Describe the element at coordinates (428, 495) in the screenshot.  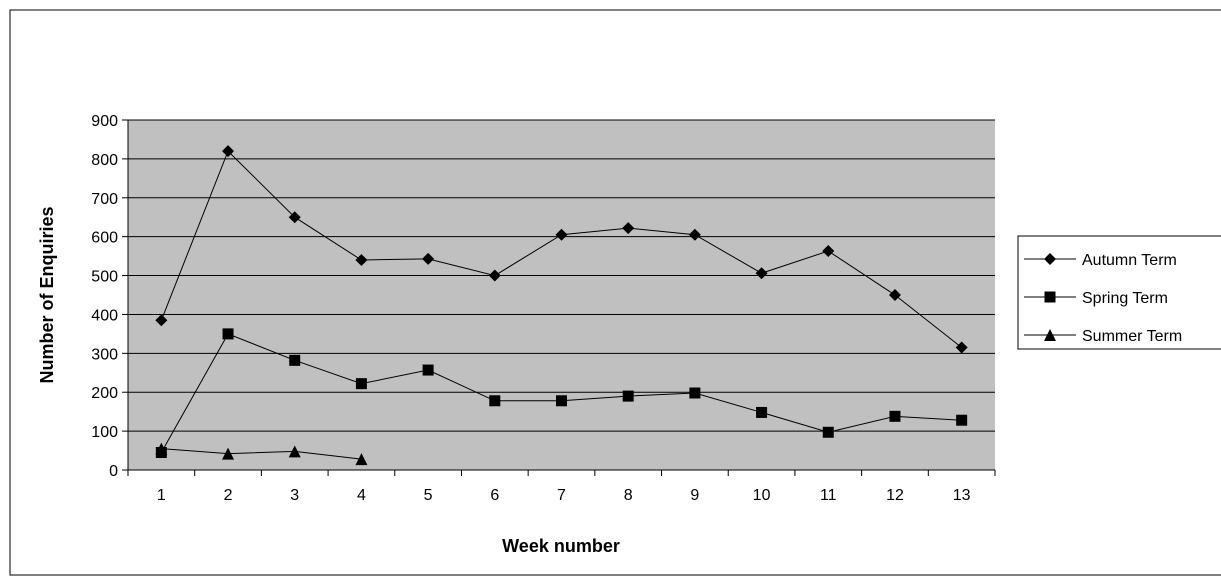
I see `x-tick-label: 5` at that location.